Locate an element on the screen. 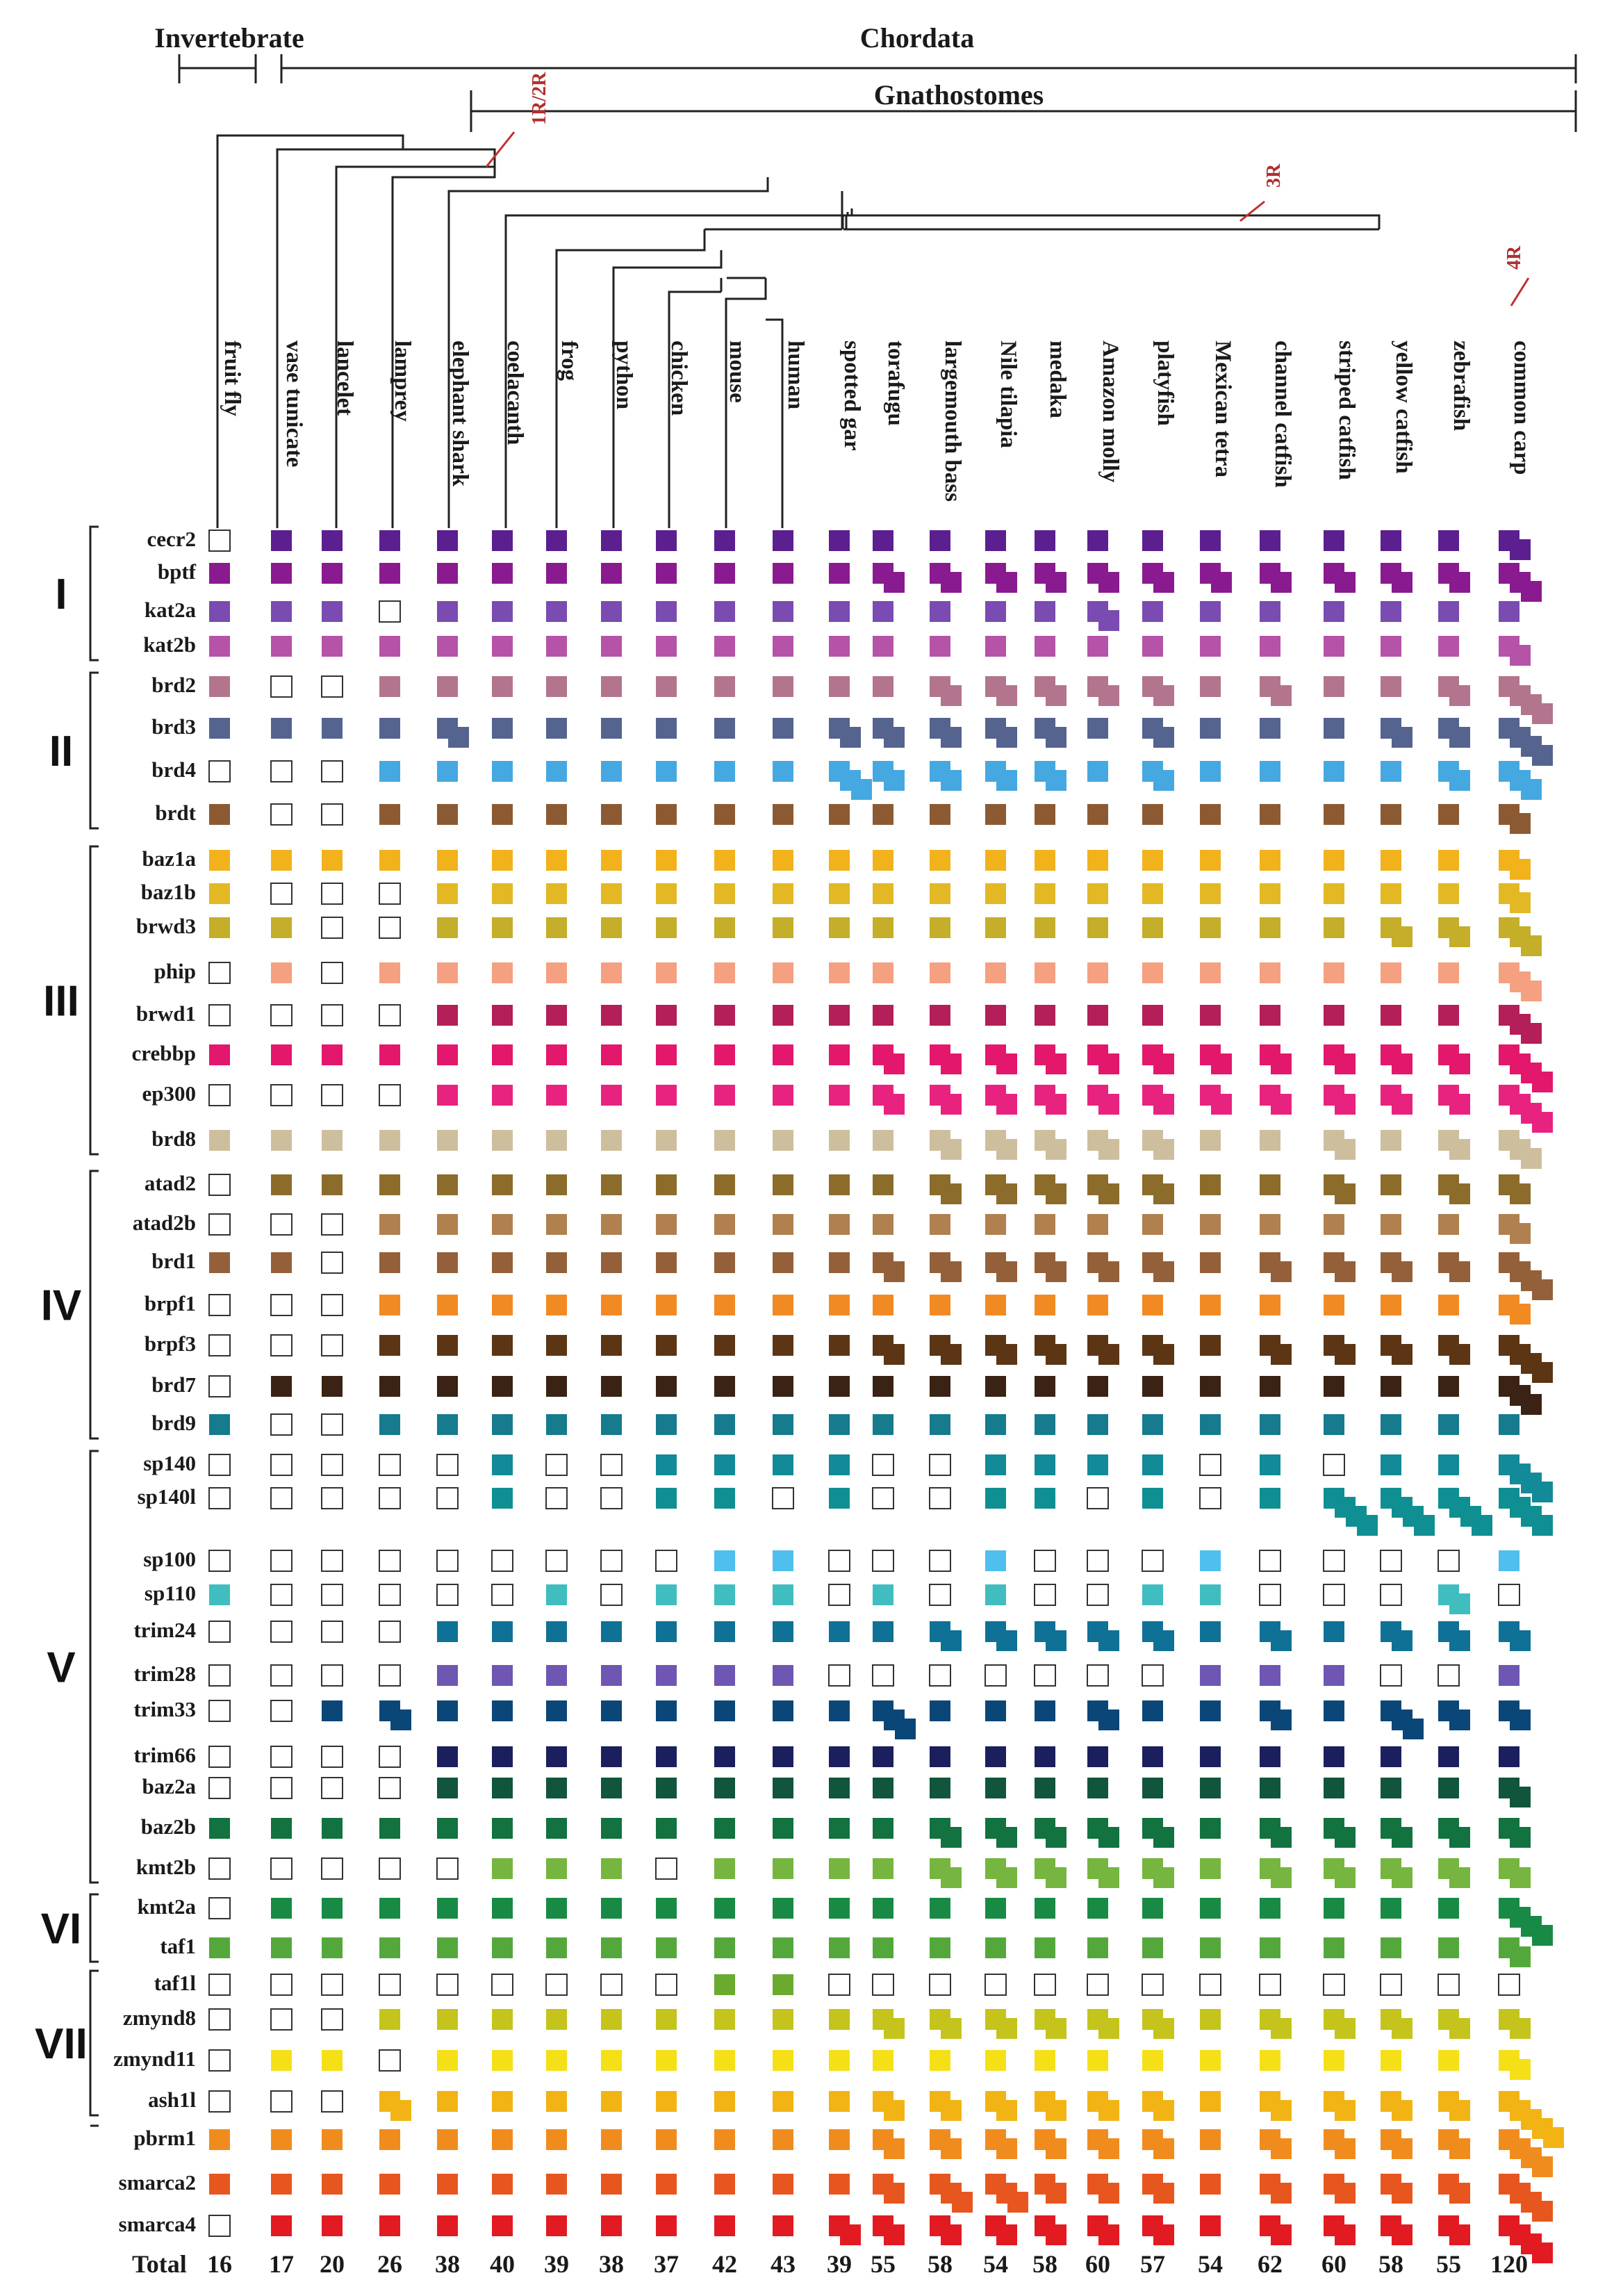 The image size is (1598, 2296). group-label: V is located at coordinates (61, 1668).